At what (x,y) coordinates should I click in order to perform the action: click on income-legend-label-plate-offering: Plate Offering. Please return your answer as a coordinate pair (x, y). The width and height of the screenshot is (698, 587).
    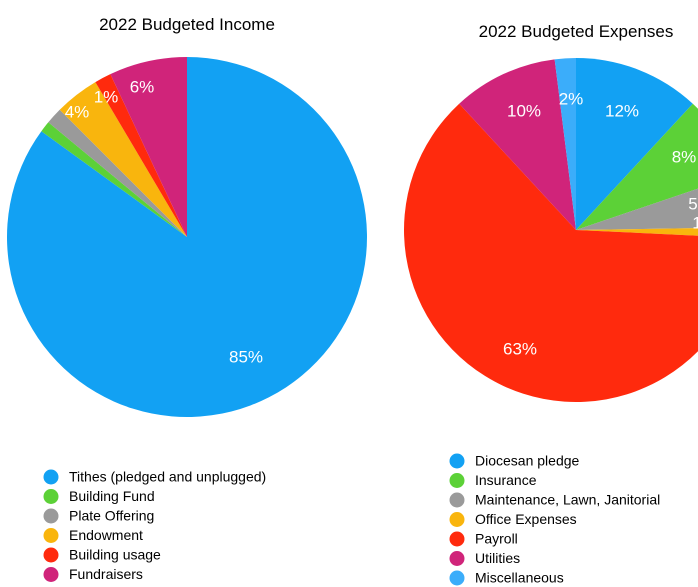
    Looking at the image, I should click on (111, 516).